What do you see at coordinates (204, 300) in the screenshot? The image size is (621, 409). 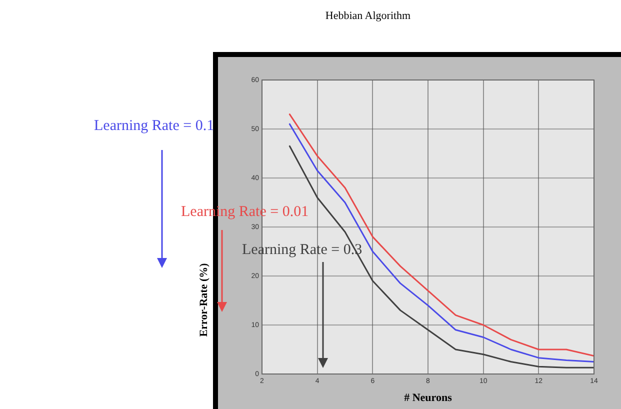 I see `y-axis-title: Error-Rate (%)` at bounding box center [204, 300].